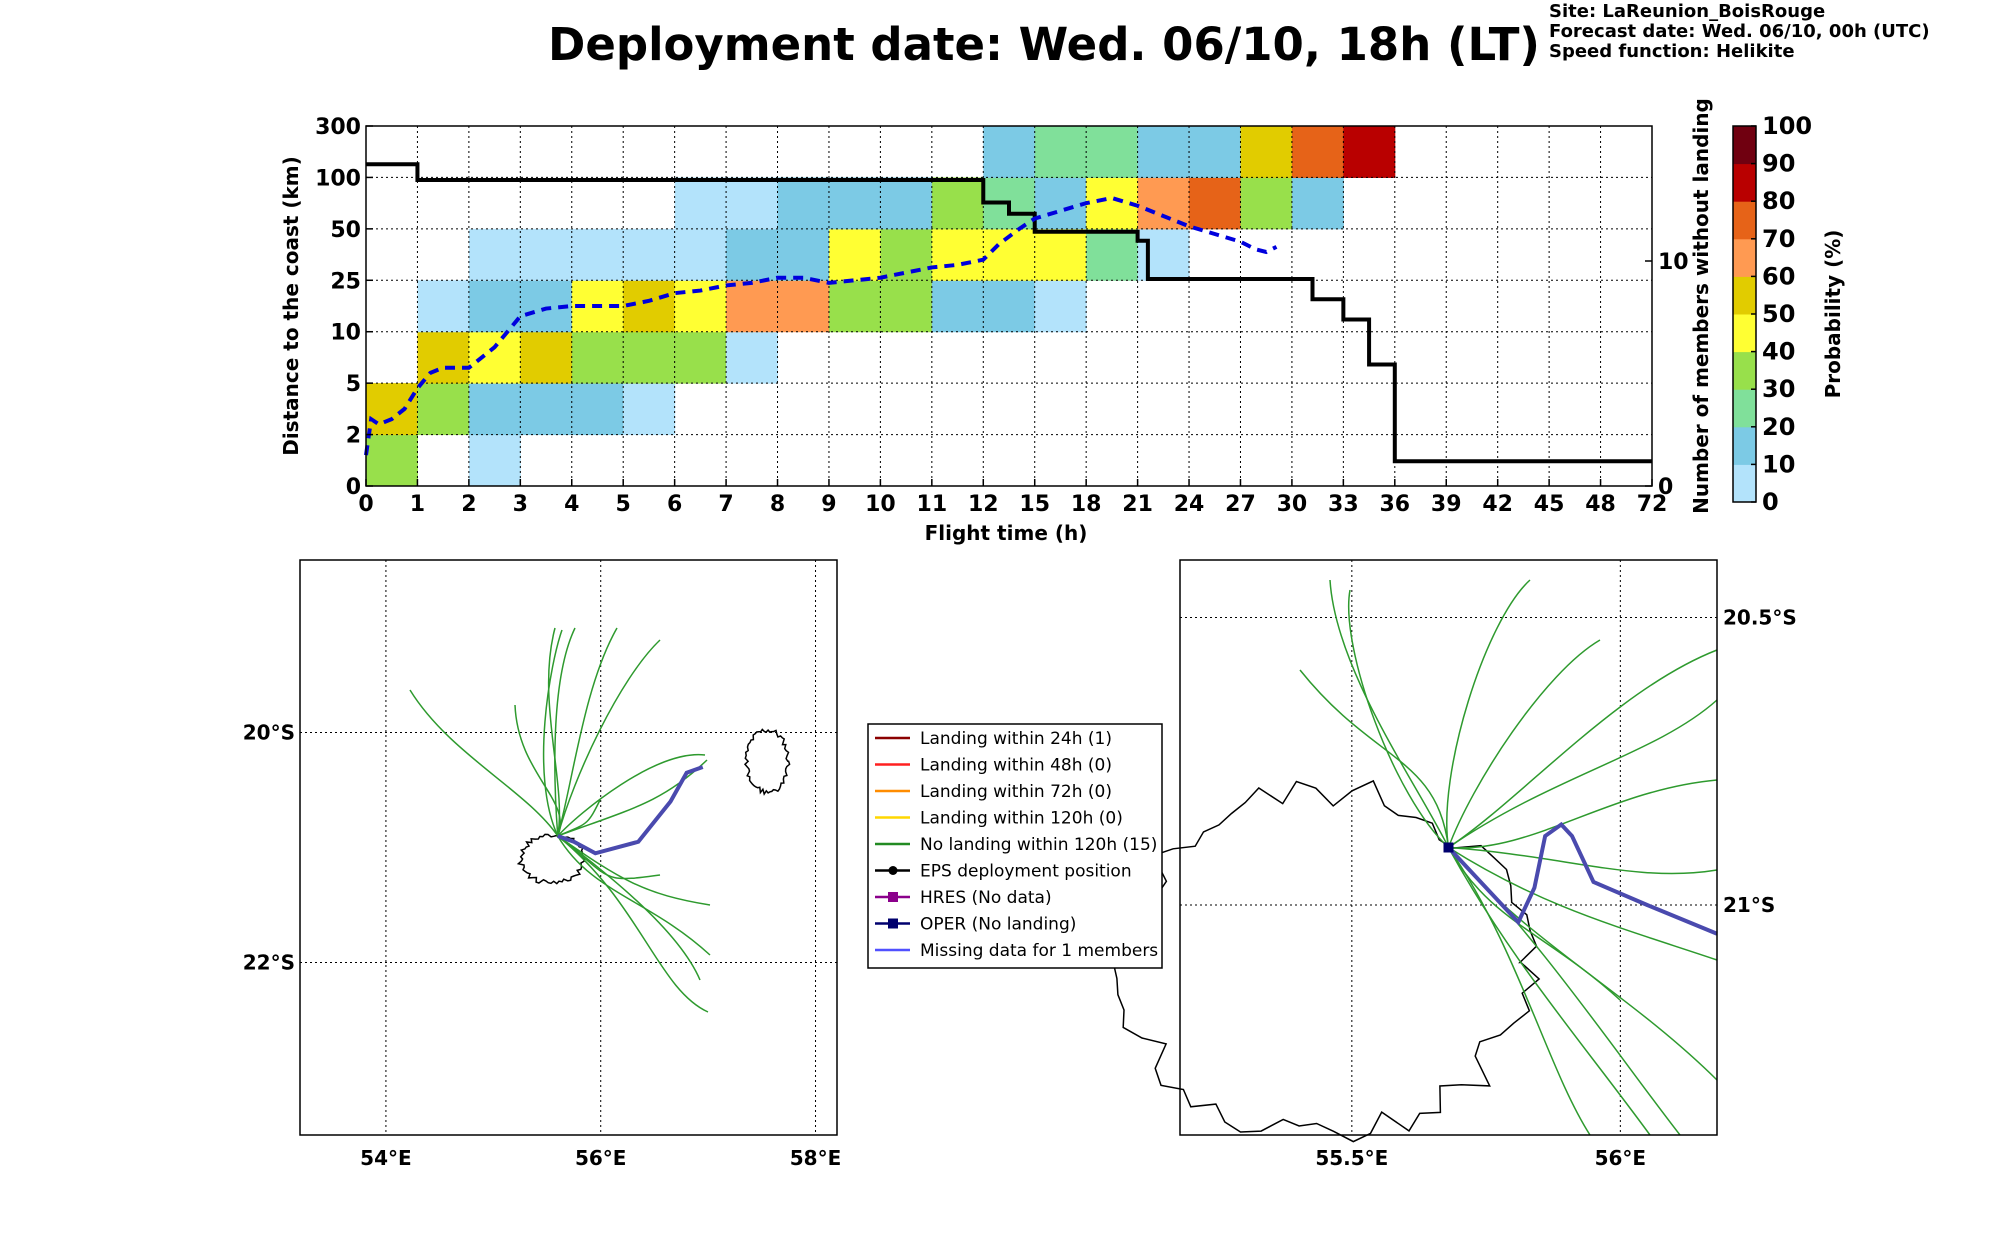  What do you see at coordinates (1778, 201) in the screenshot?
I see `colorbar-tick-label: 80` at bounding box center [1778, 201].